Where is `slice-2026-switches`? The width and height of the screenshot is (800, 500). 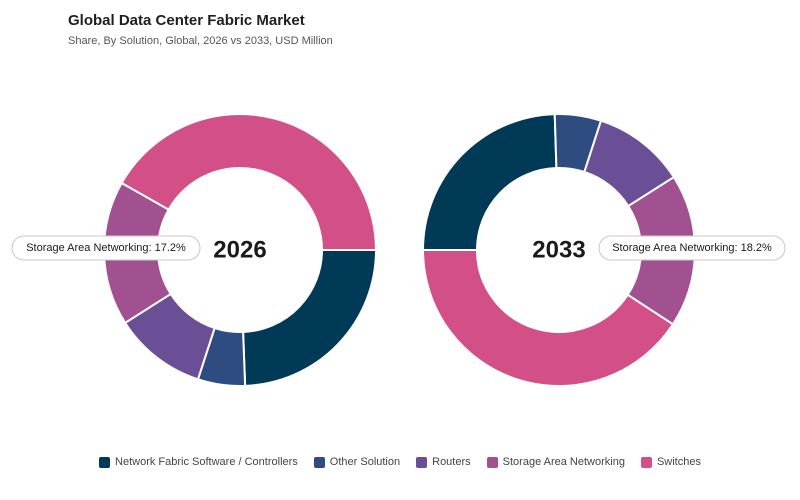
slice-2026-switches is located at coordinates (249, 182).